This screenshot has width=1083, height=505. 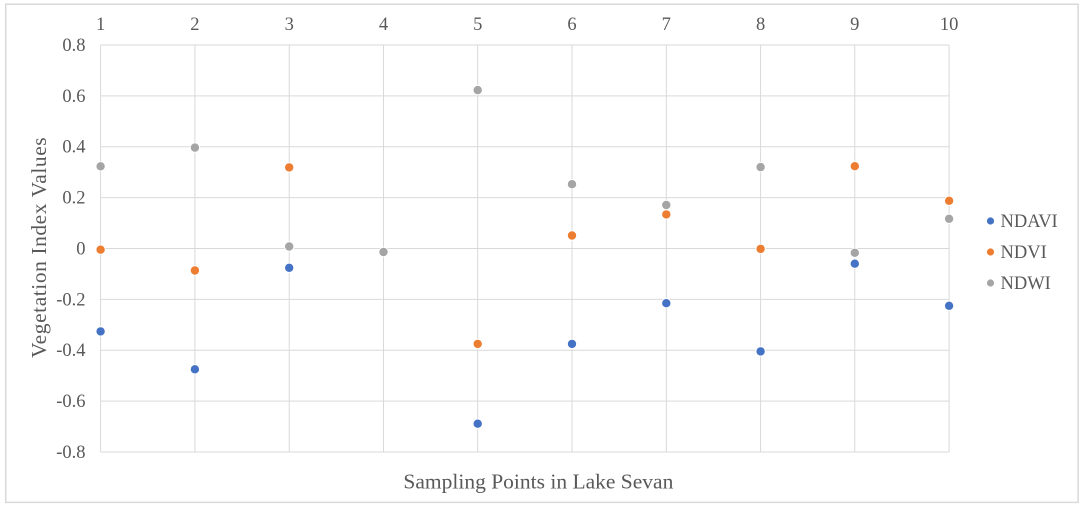 I want to click on svg-text: 0.2, so click(x=73, y=199).